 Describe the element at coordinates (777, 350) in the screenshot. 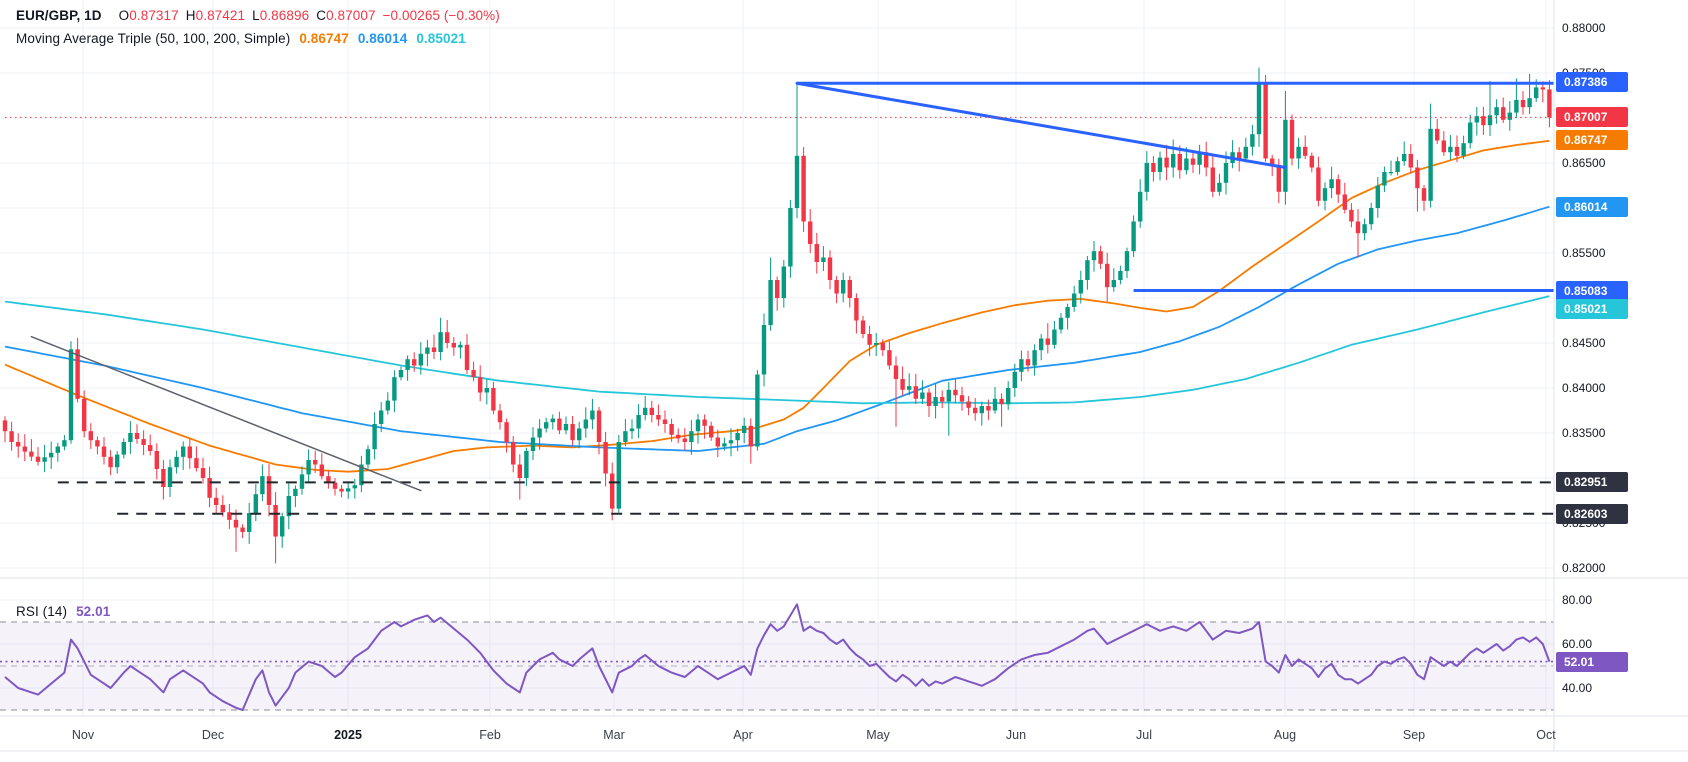

I see `ma-200-line` at that location.